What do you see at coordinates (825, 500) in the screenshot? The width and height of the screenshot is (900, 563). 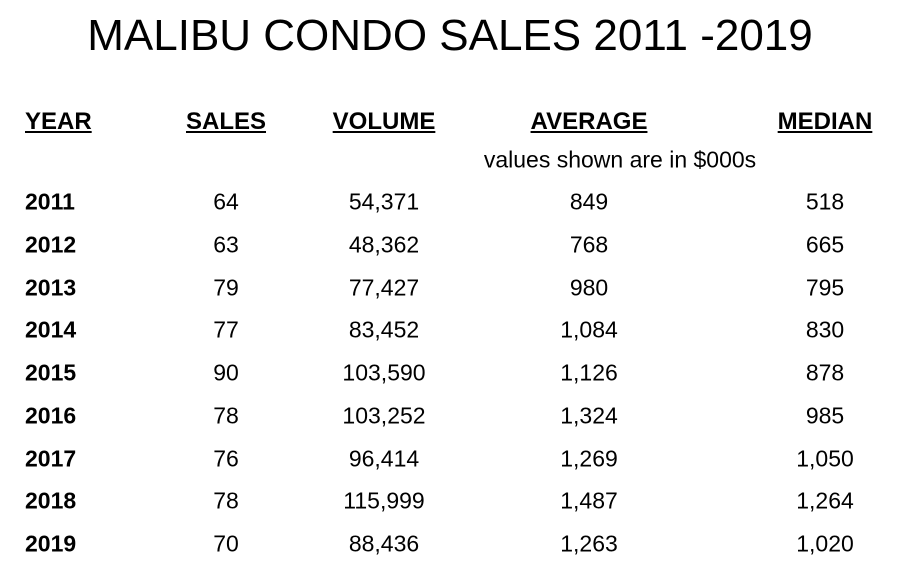 I see `value-cell: 1,264` at bounding box center [825, 500].